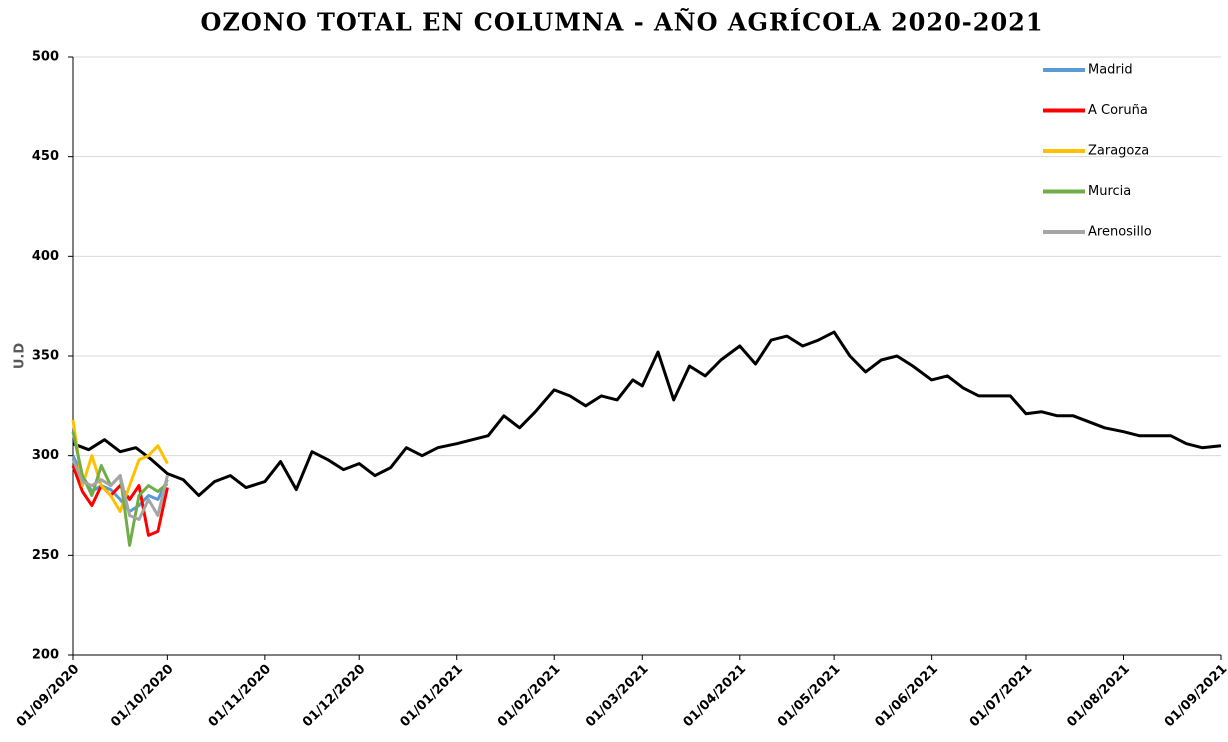 This screenshot has height=742, width=1228. Describe the element at coordinates (45, 356) in the screenshot. I see `y-tick-label: 350` at that location.